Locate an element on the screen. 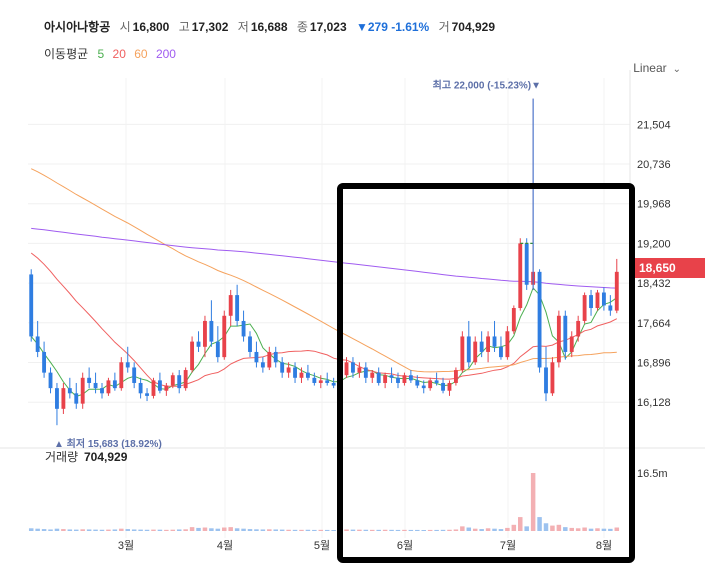  ma-20: 20 is located at coordinates (119, 54).